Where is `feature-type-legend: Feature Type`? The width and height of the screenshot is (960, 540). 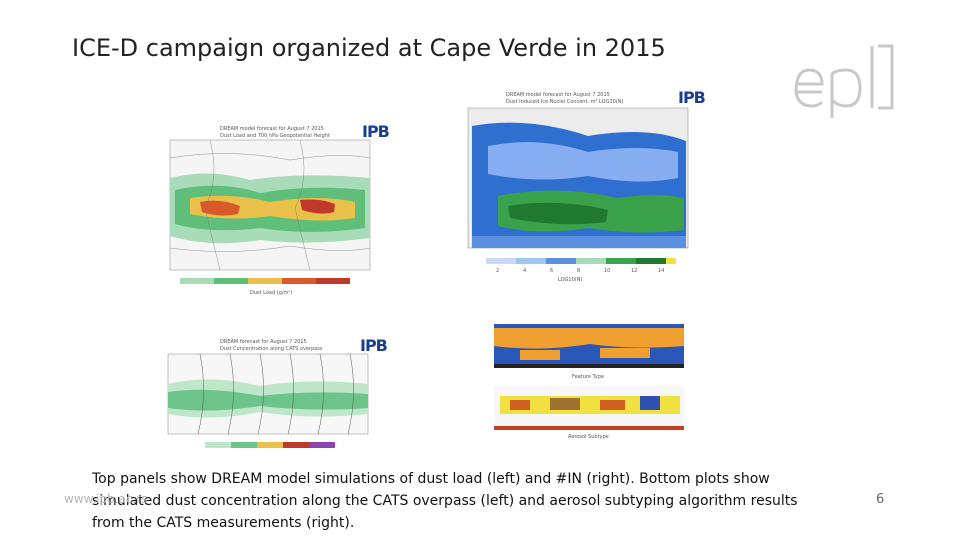
feature-type-legend: Feature Type is located at coordinates (588, 377).